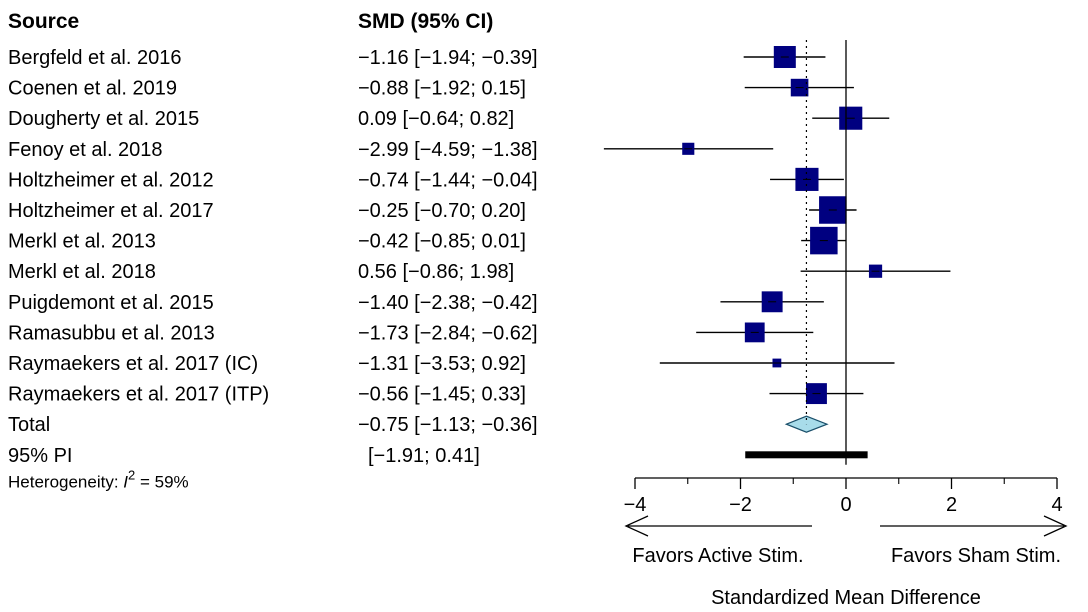  I want to click on study-label: Fenoy et al. 2018, so click(85, 150).